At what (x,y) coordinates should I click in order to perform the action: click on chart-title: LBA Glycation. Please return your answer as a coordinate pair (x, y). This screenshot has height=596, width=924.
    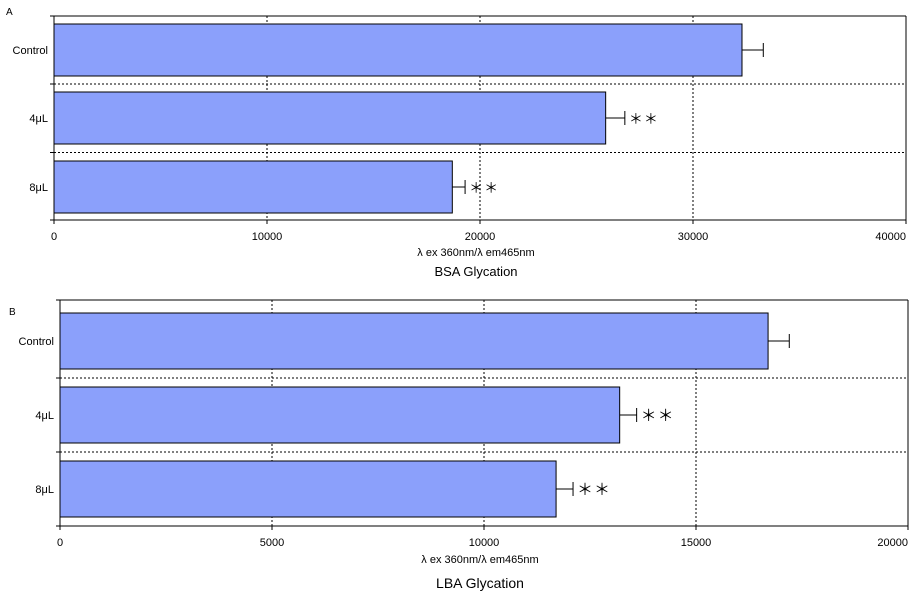
    Looking at the image, I should click on (480, 583).